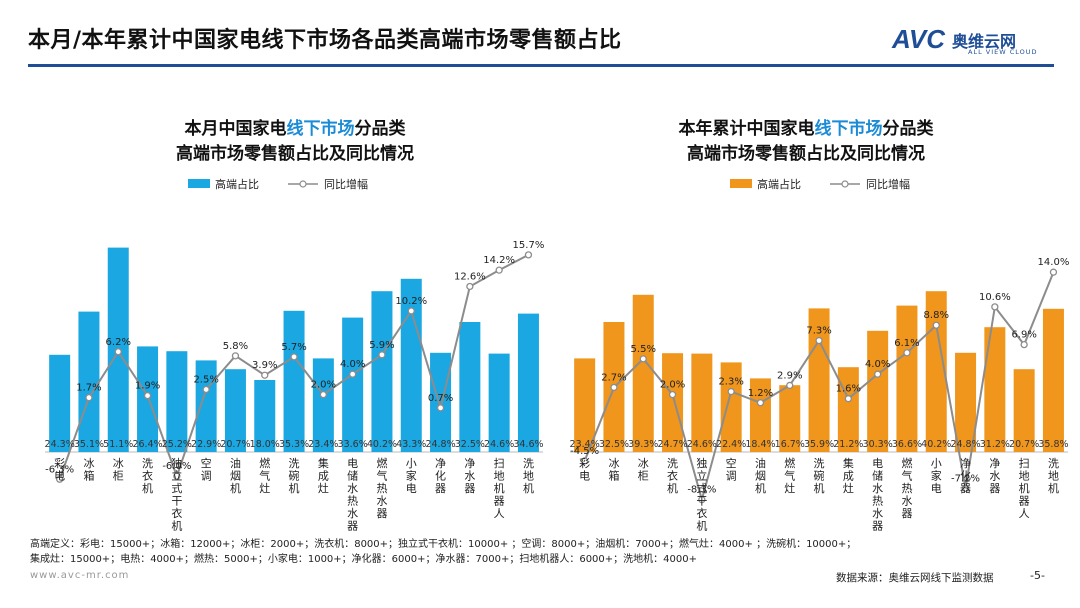 The width and height of the screenshot is (1080, 608). What do you see at coordinates (60, 444) in the screenshot?
I see `left-bar-label-0: 24.3%` at bounding box center [60, 444].